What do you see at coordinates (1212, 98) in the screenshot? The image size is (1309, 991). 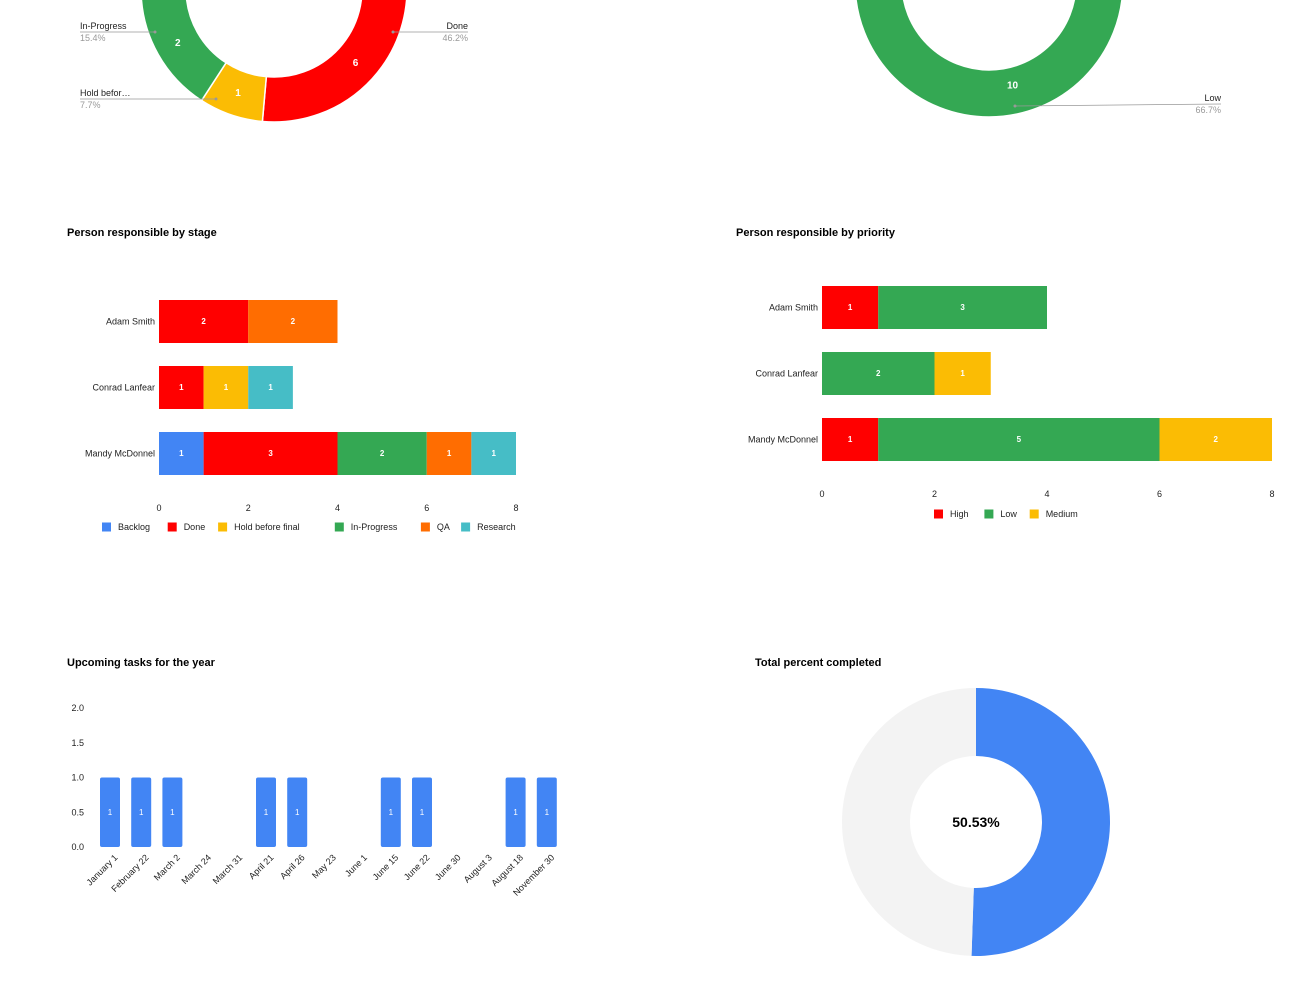 I see `callout-label: Low` at bounding box center [1212, 98].